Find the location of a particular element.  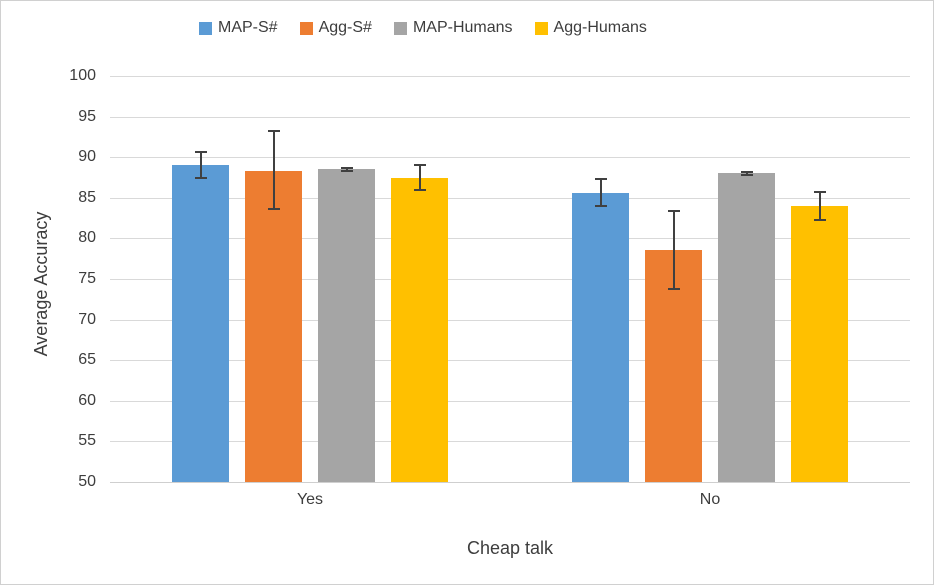

y-tick-label-70: 70 is located at coordinates (87, 319).